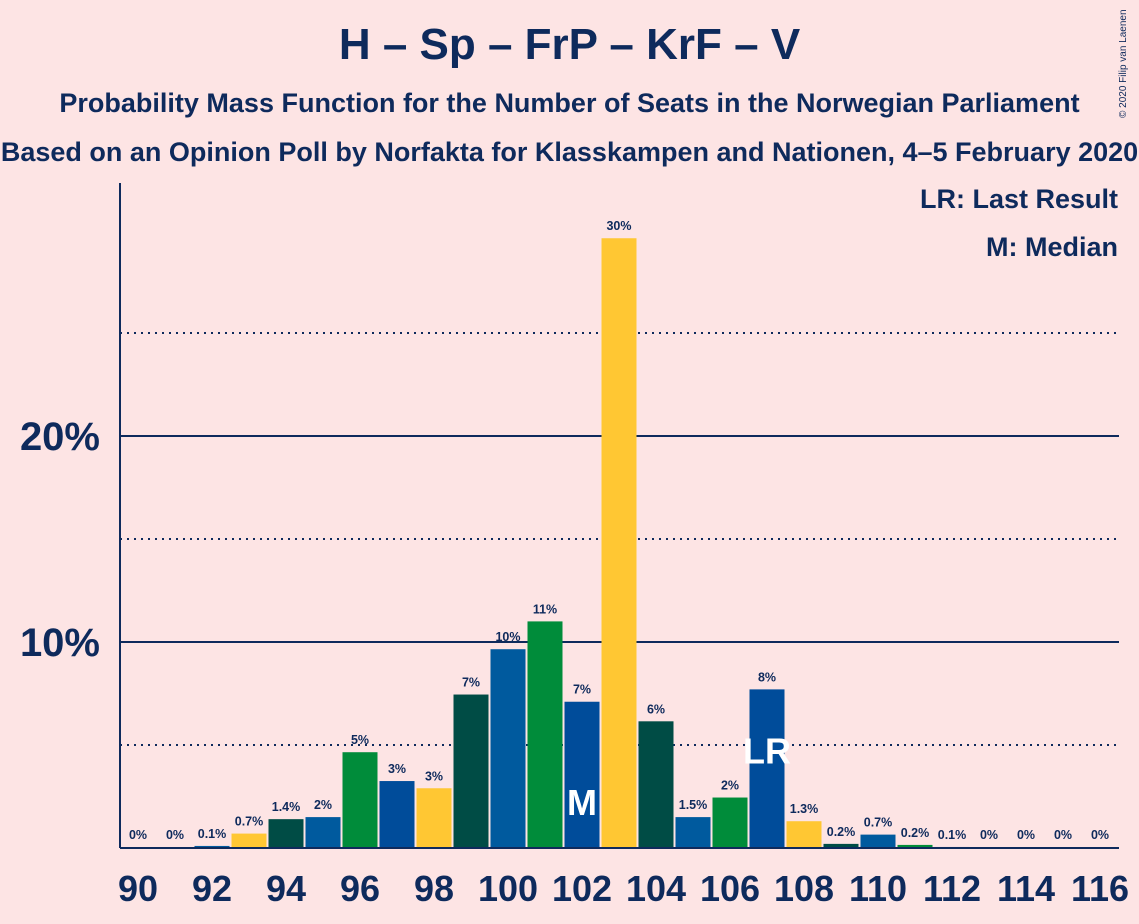  I want to click on legend-median: M: Median, so click(1052, 247).